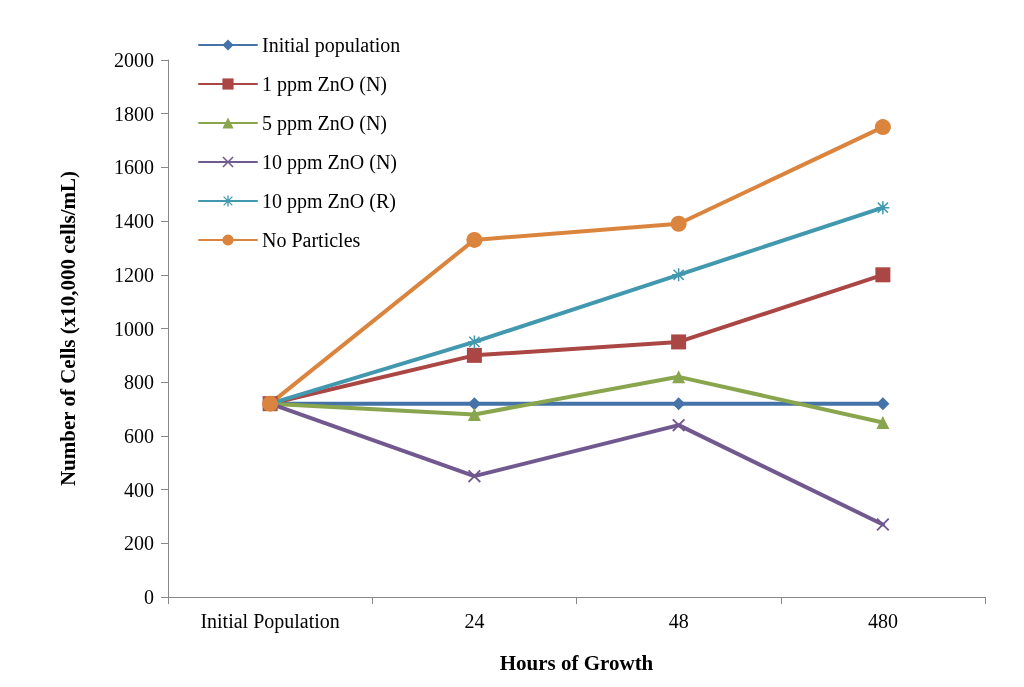 Image resolution: width=1024 pixels, height=687 pixels. What do you see at coordinates (134, 274) in the screenshot?
I see `y-tick-label: 1200` at bounding box center [134, 274].